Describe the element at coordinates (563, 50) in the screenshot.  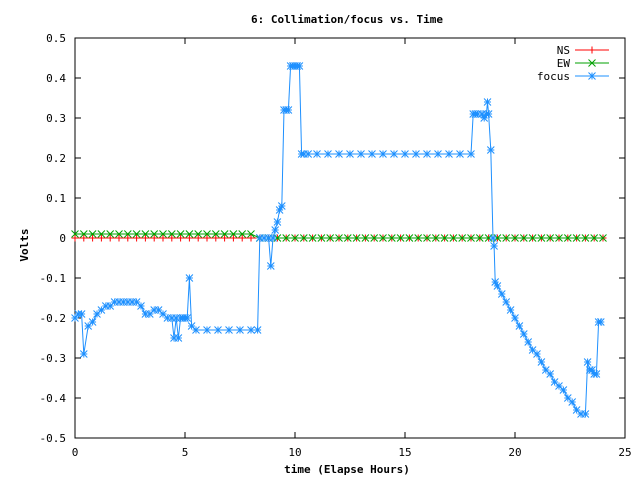
I see `legend-label: NS` at that location.